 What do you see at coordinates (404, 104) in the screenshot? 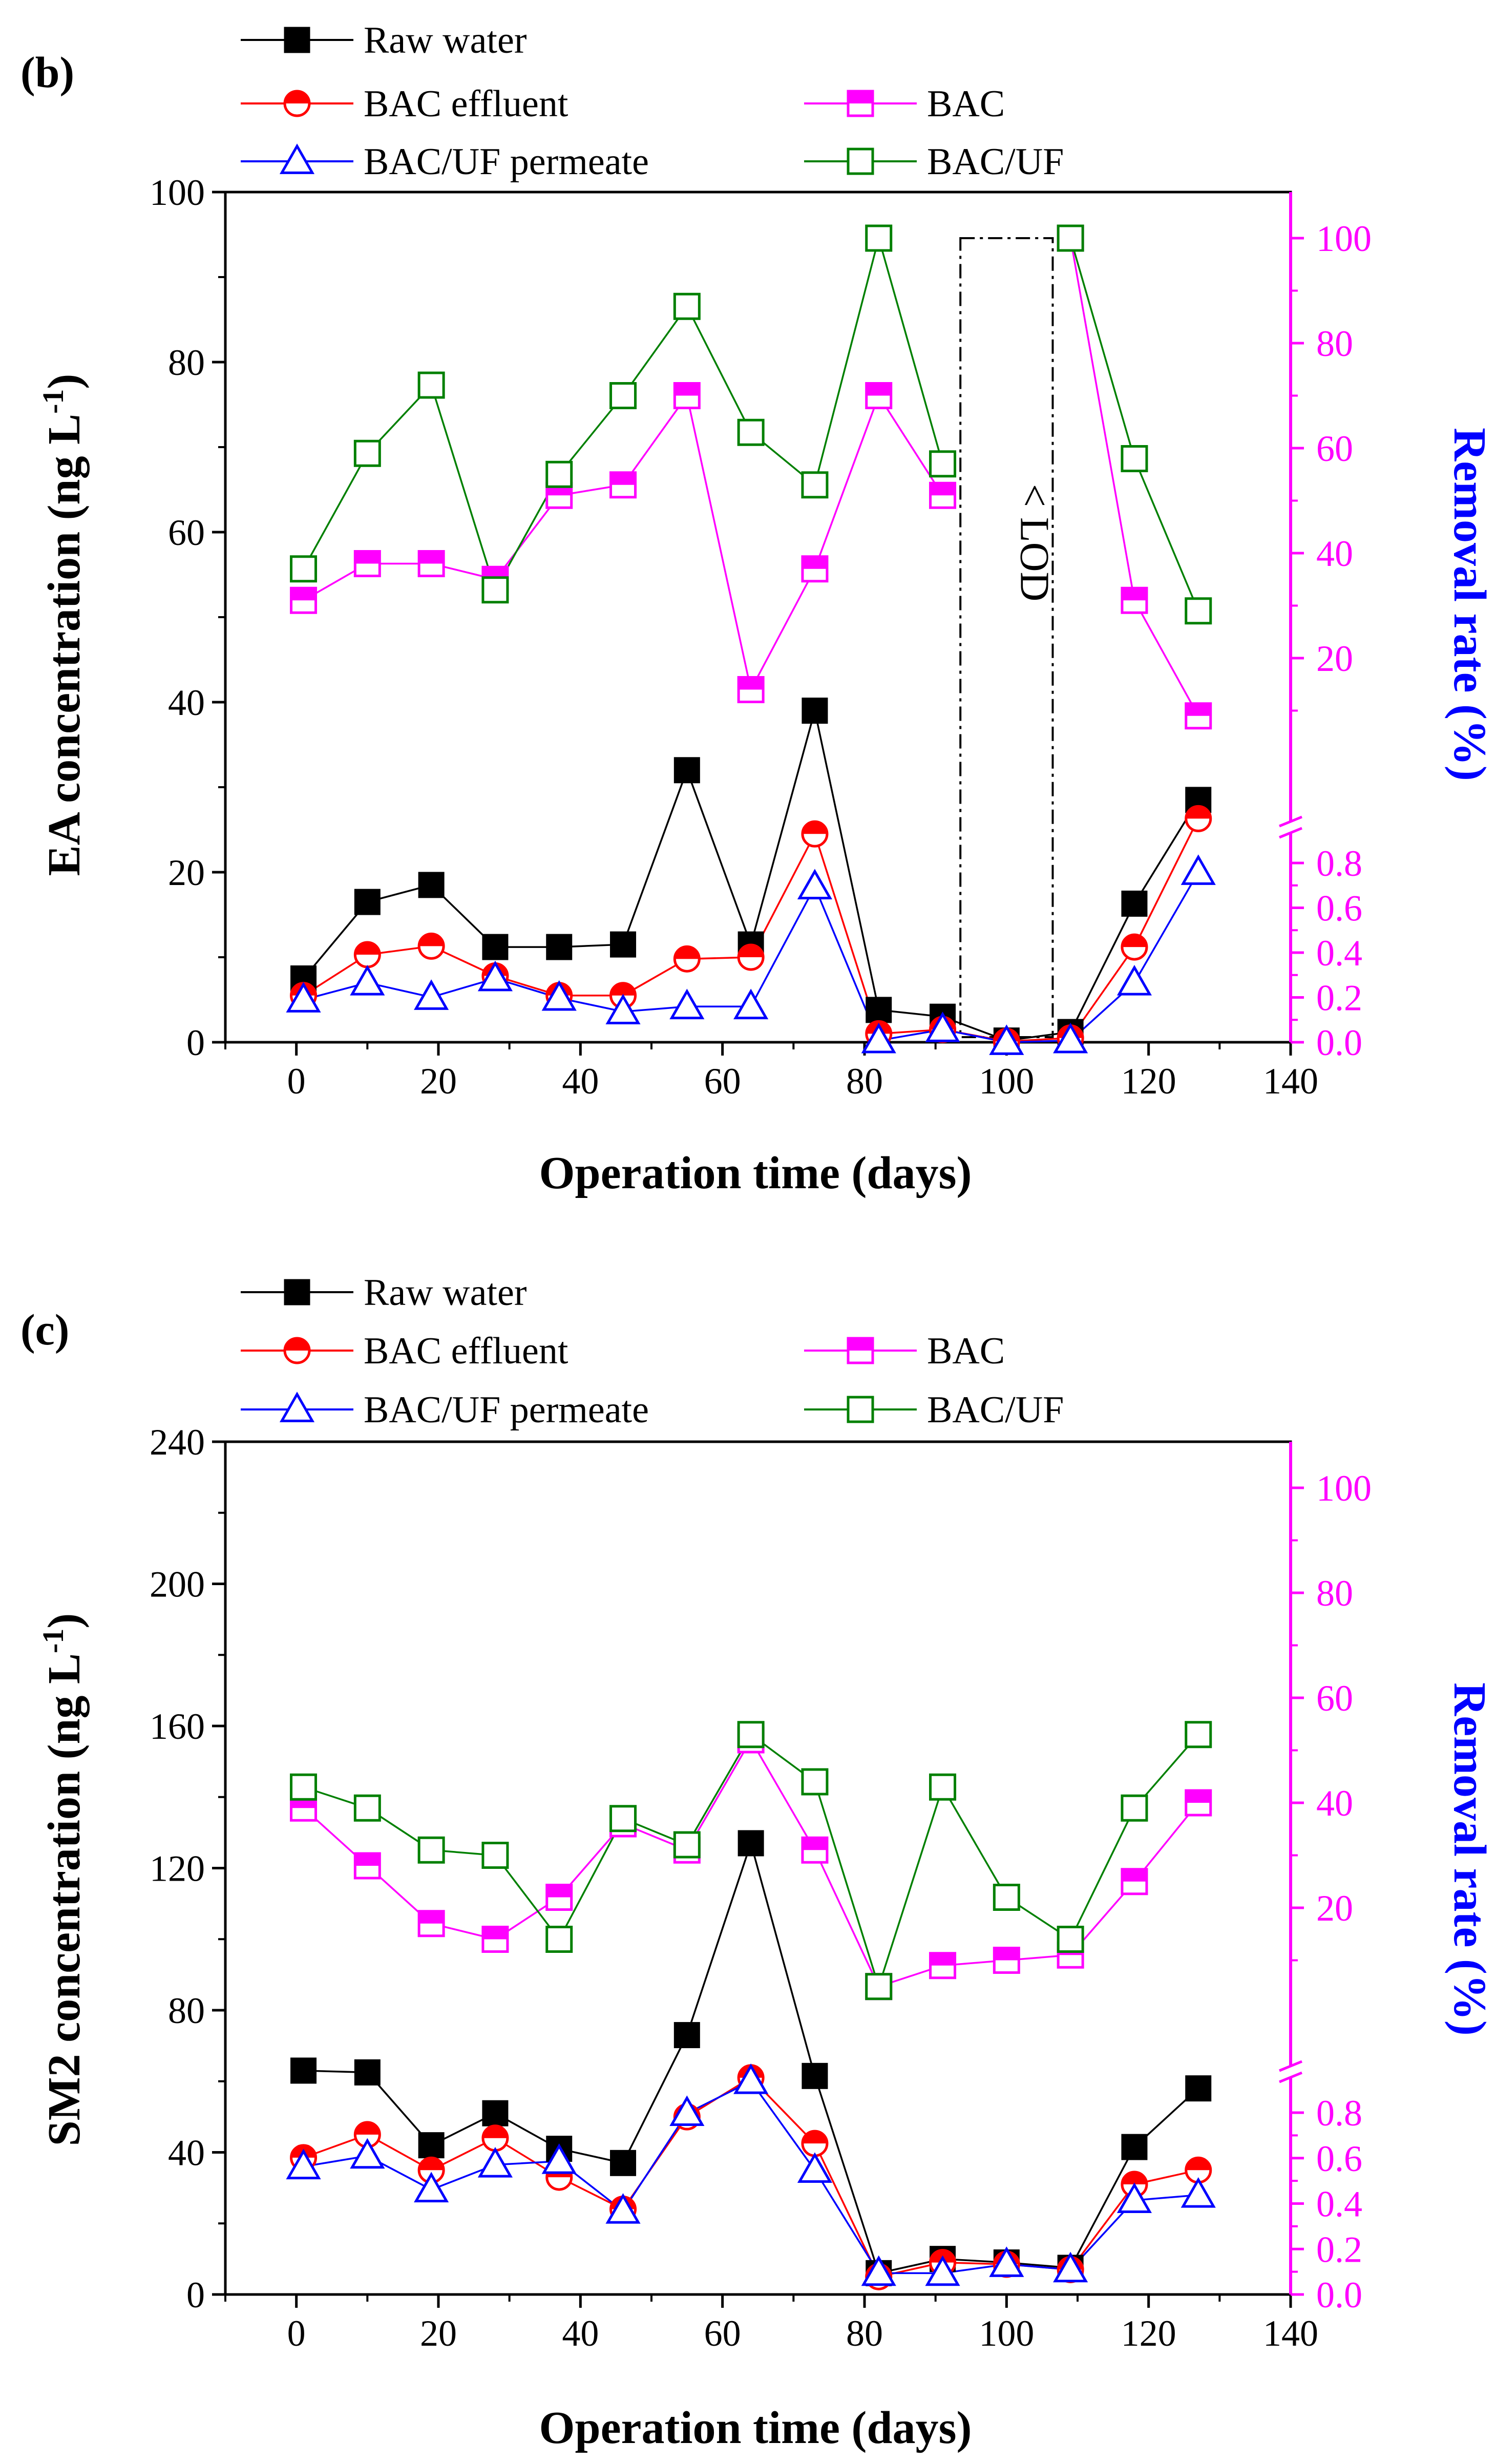
I see `legend-entry: BAC effluent` at bounding box center [404, 104].